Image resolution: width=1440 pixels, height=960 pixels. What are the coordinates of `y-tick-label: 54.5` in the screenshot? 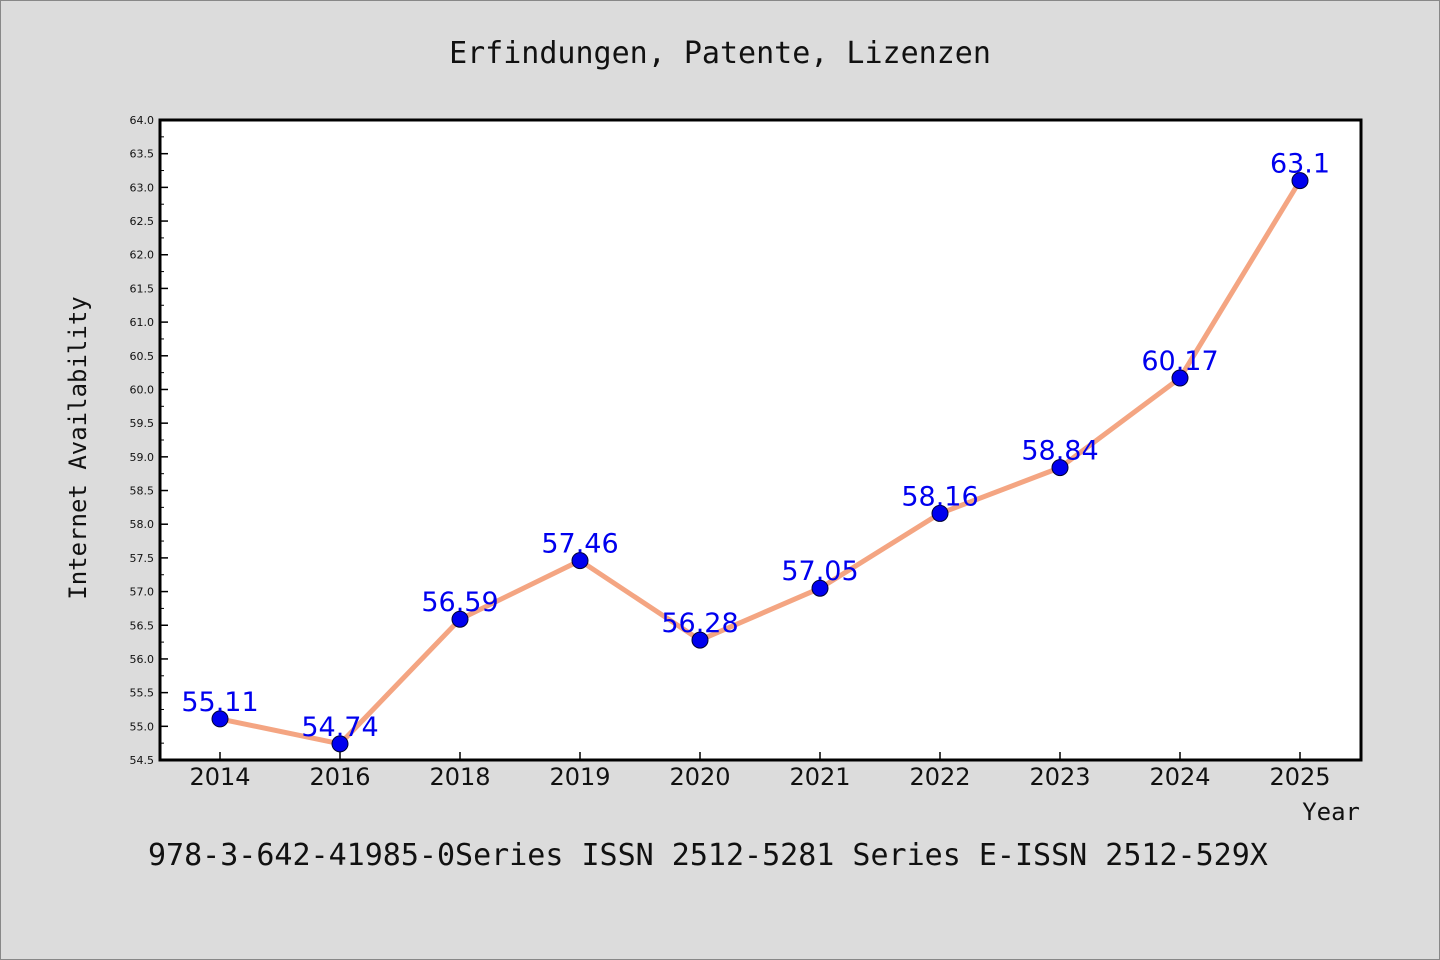 It's located at (142, 760).